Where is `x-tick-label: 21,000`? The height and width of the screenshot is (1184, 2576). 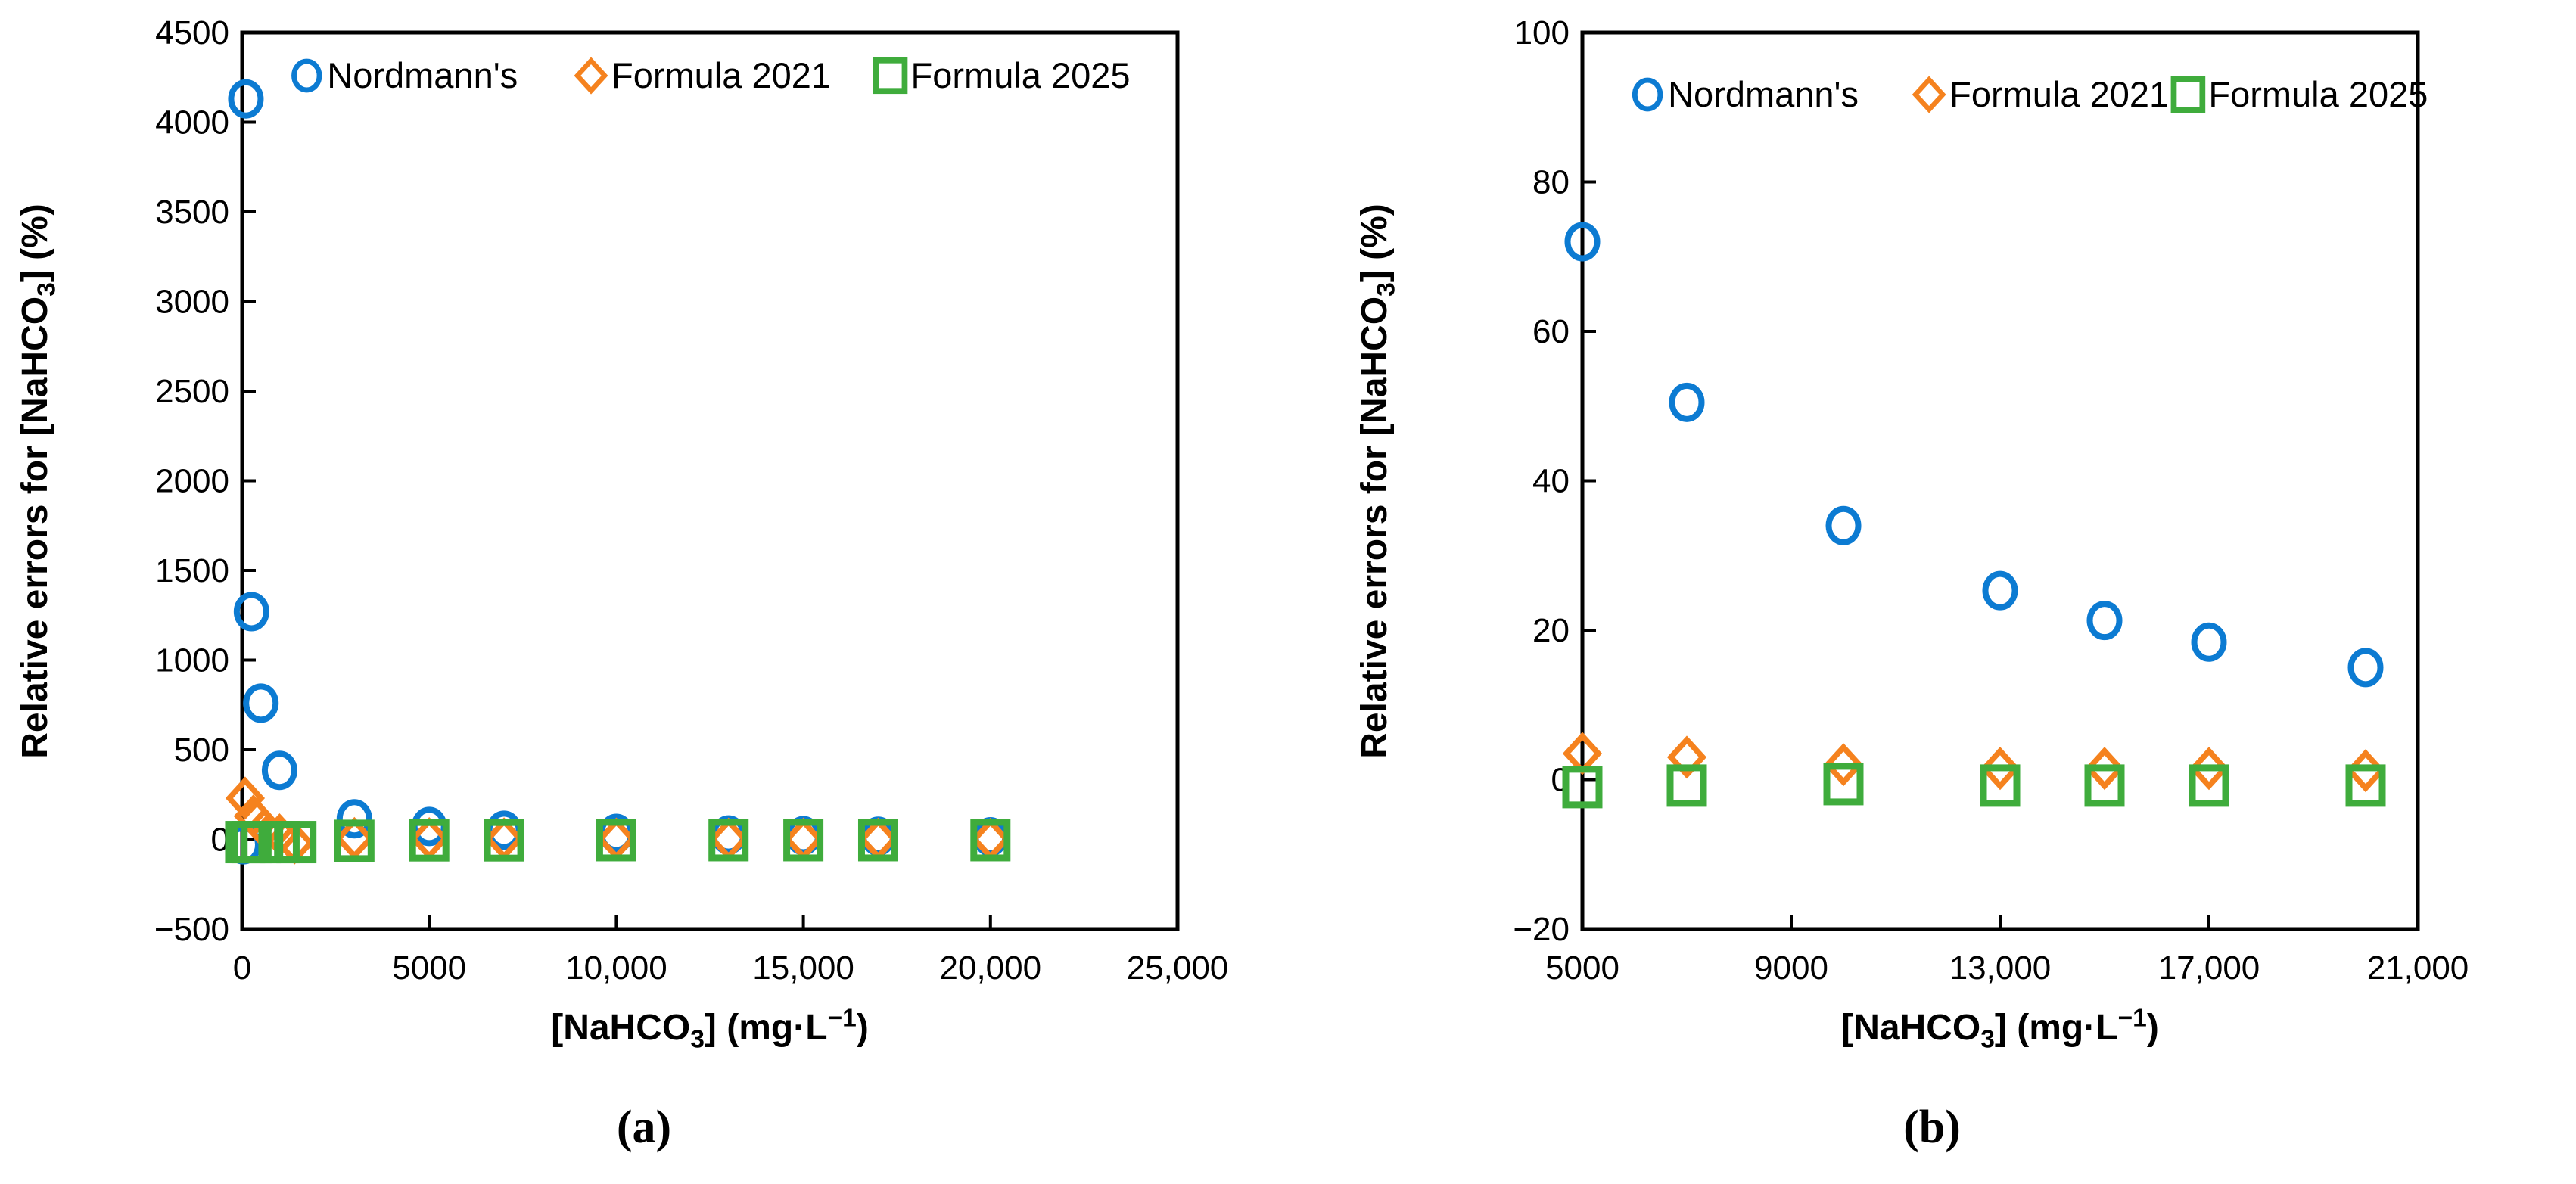 x-tick-label: 21,000 is located at coordinates (2418, 968).